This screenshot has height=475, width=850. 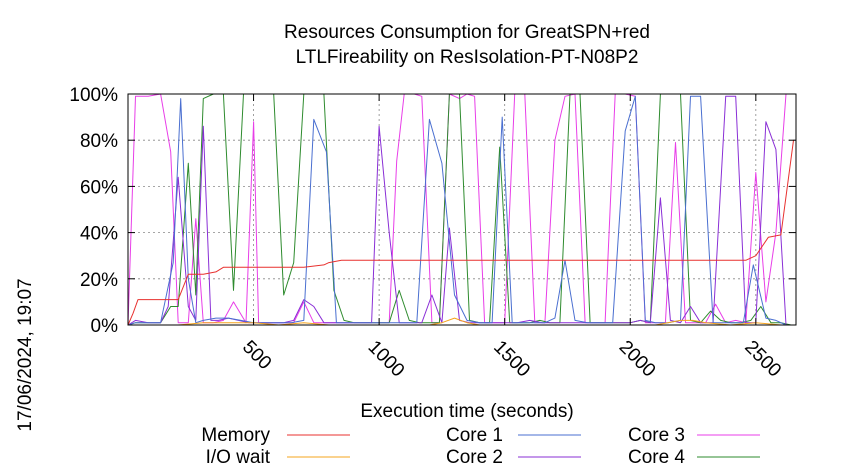 I want to click on x-tick-label: 2000, so click(x=637, y=359).